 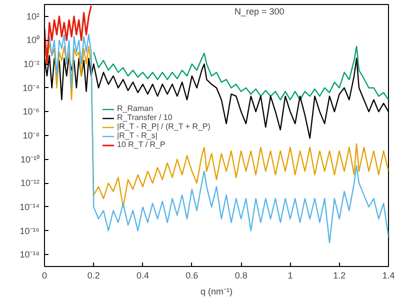 I want to click on y-tick-label: 10⁻¹⁶, so click(x=30, y=231).